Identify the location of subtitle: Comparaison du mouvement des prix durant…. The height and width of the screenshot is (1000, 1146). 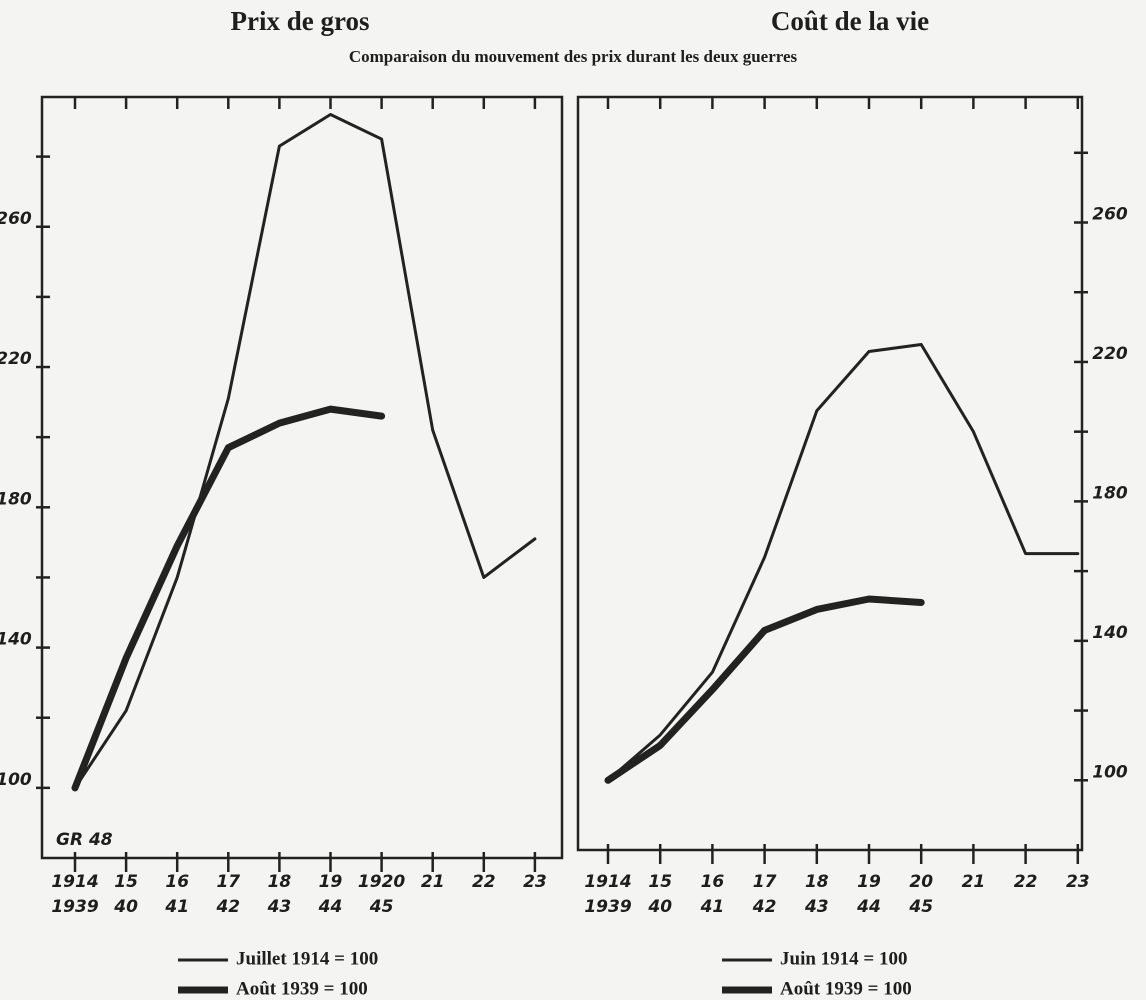
(573, 56).